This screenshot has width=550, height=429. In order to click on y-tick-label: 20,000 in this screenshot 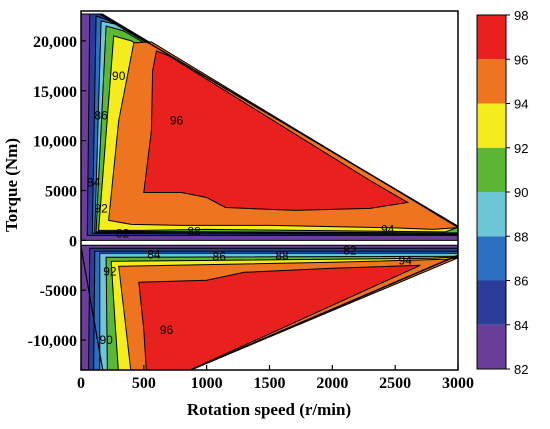, I will do `click(55, 42)`.